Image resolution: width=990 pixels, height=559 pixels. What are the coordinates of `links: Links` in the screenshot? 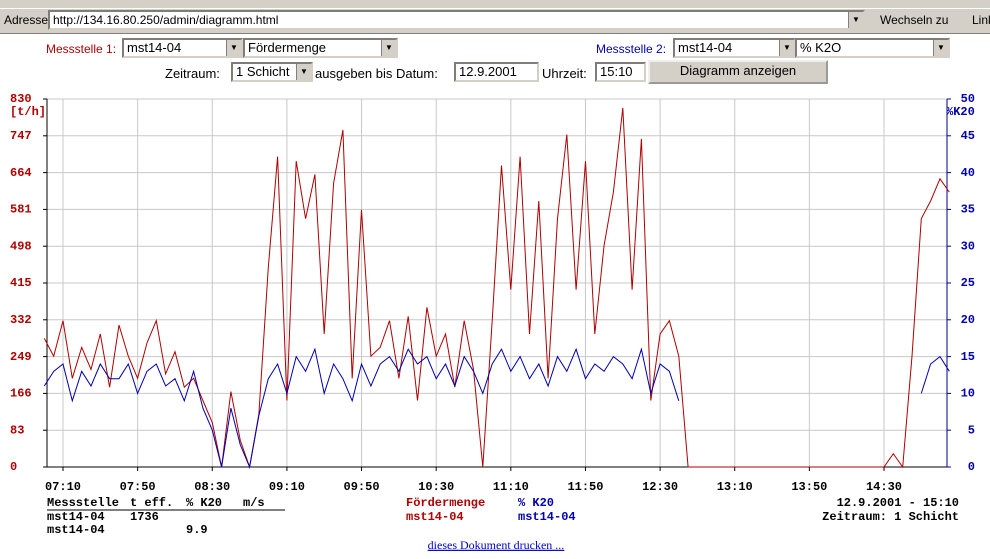 It's located at (981, 20).